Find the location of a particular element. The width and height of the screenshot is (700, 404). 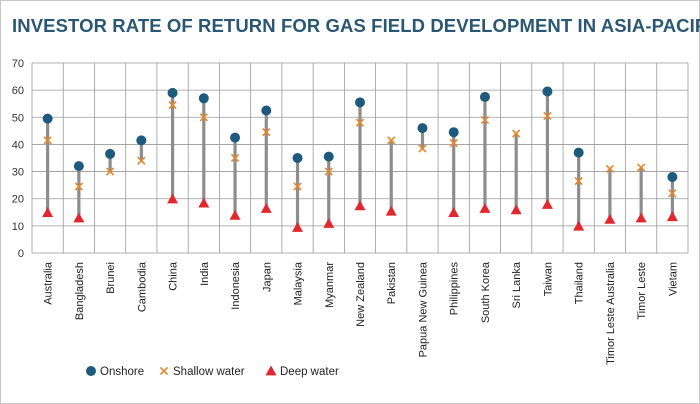

x-category-label: Japan is located at coordinates (267, 277).